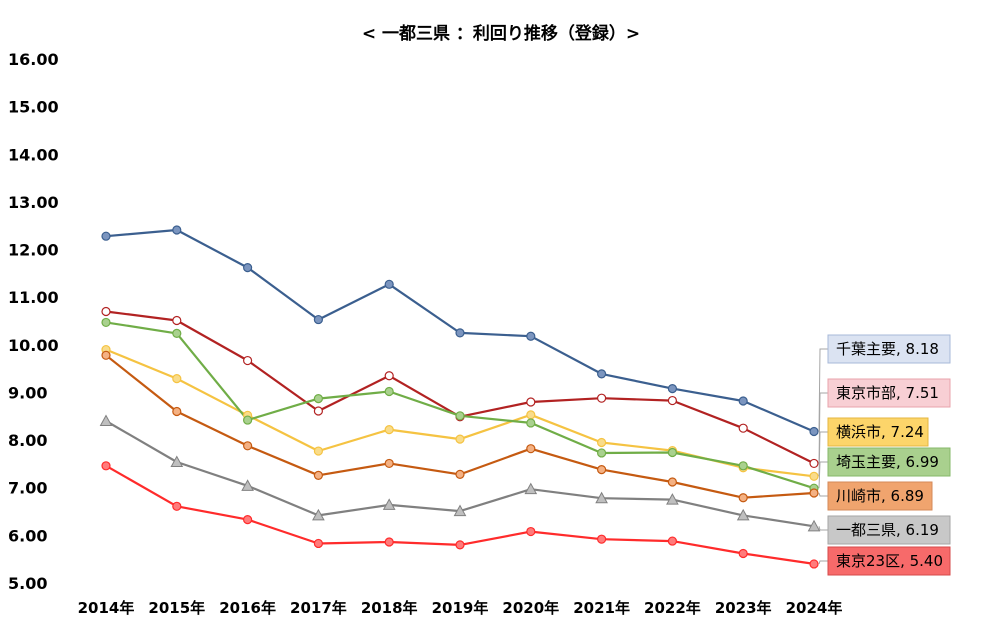 The width and height of the screenshot is (1003, 630). Describe the element at coordinates (247, 608) in the screenshot. I see `x-tick-label: 2016年` at that location.